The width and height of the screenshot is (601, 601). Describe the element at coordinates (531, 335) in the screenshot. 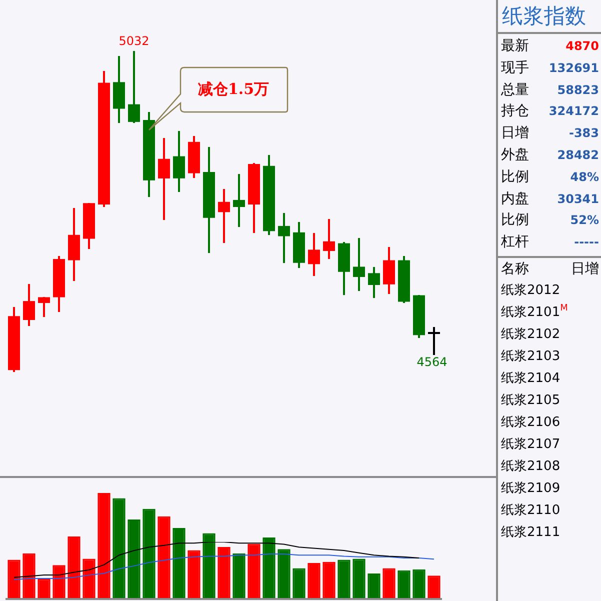

I see `text: 纸浆2102` at that location.